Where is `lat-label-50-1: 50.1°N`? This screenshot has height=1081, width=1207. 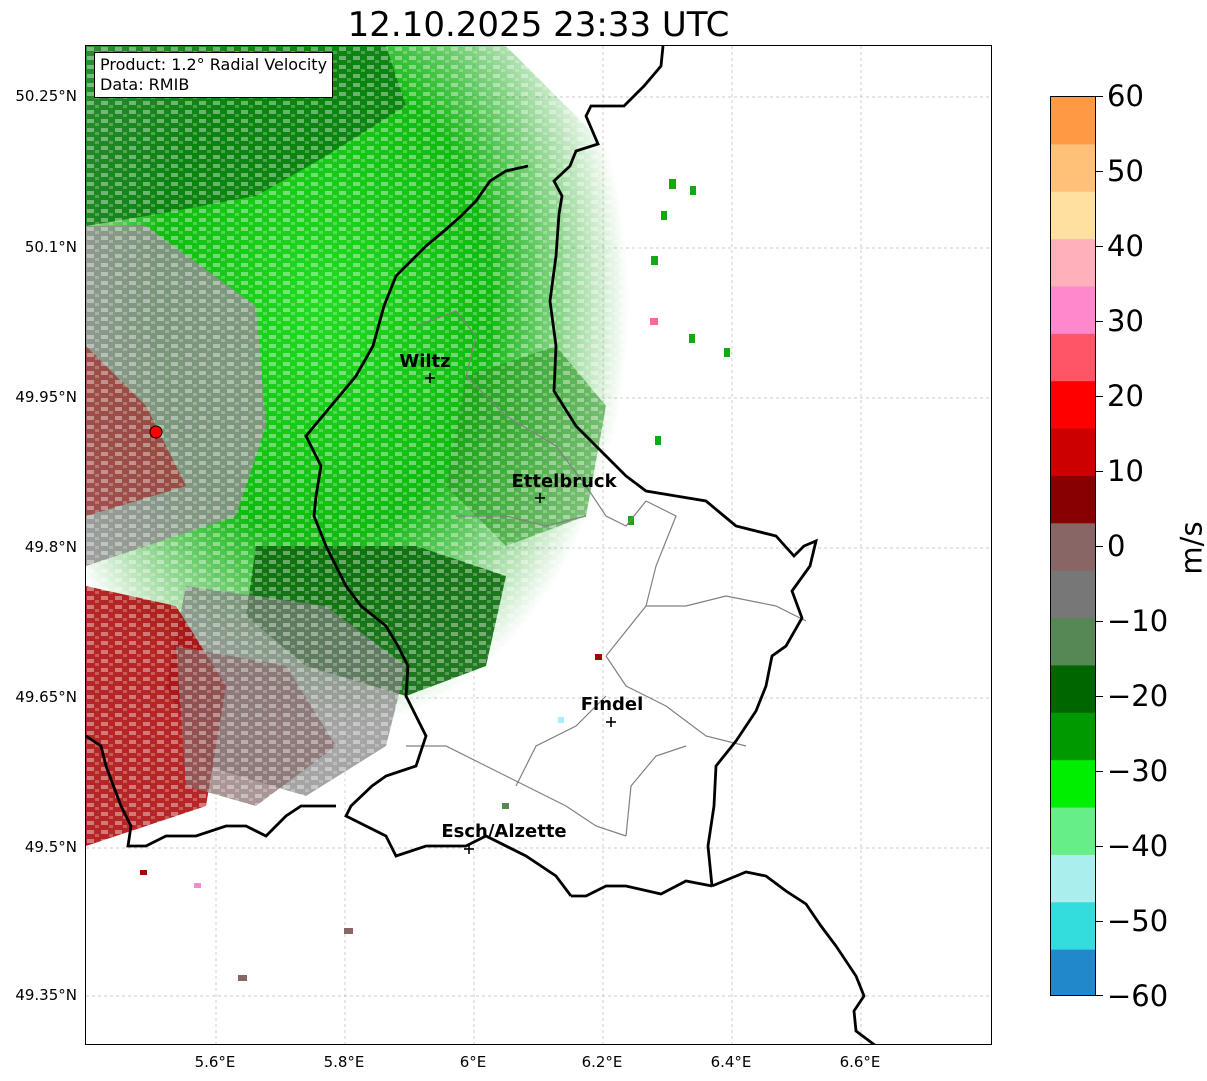 lat-label-50-1: 50.1°N is located at coordinates (50, 247).